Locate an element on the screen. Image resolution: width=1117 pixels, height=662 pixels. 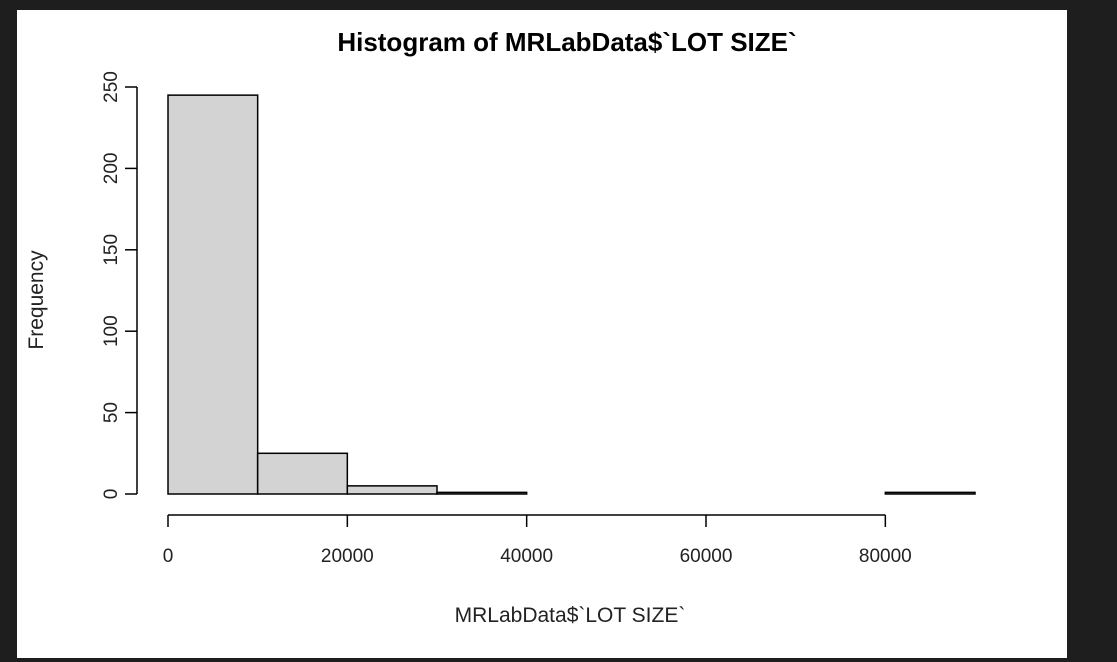
y-tick-label: 0 is located at coordinates (111, 494).